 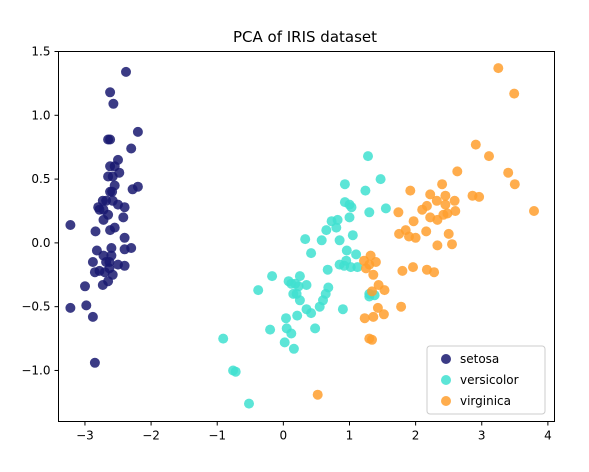 I want to click on legend-label-virginica: virginica, so click(x=485, y=401).